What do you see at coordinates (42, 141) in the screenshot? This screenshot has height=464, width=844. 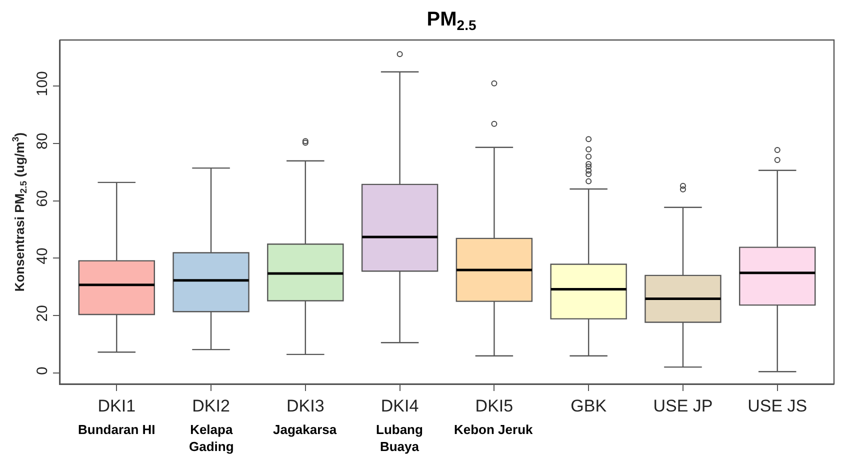 I see `y-tick-label: 80` at bounding box center [42, 141].